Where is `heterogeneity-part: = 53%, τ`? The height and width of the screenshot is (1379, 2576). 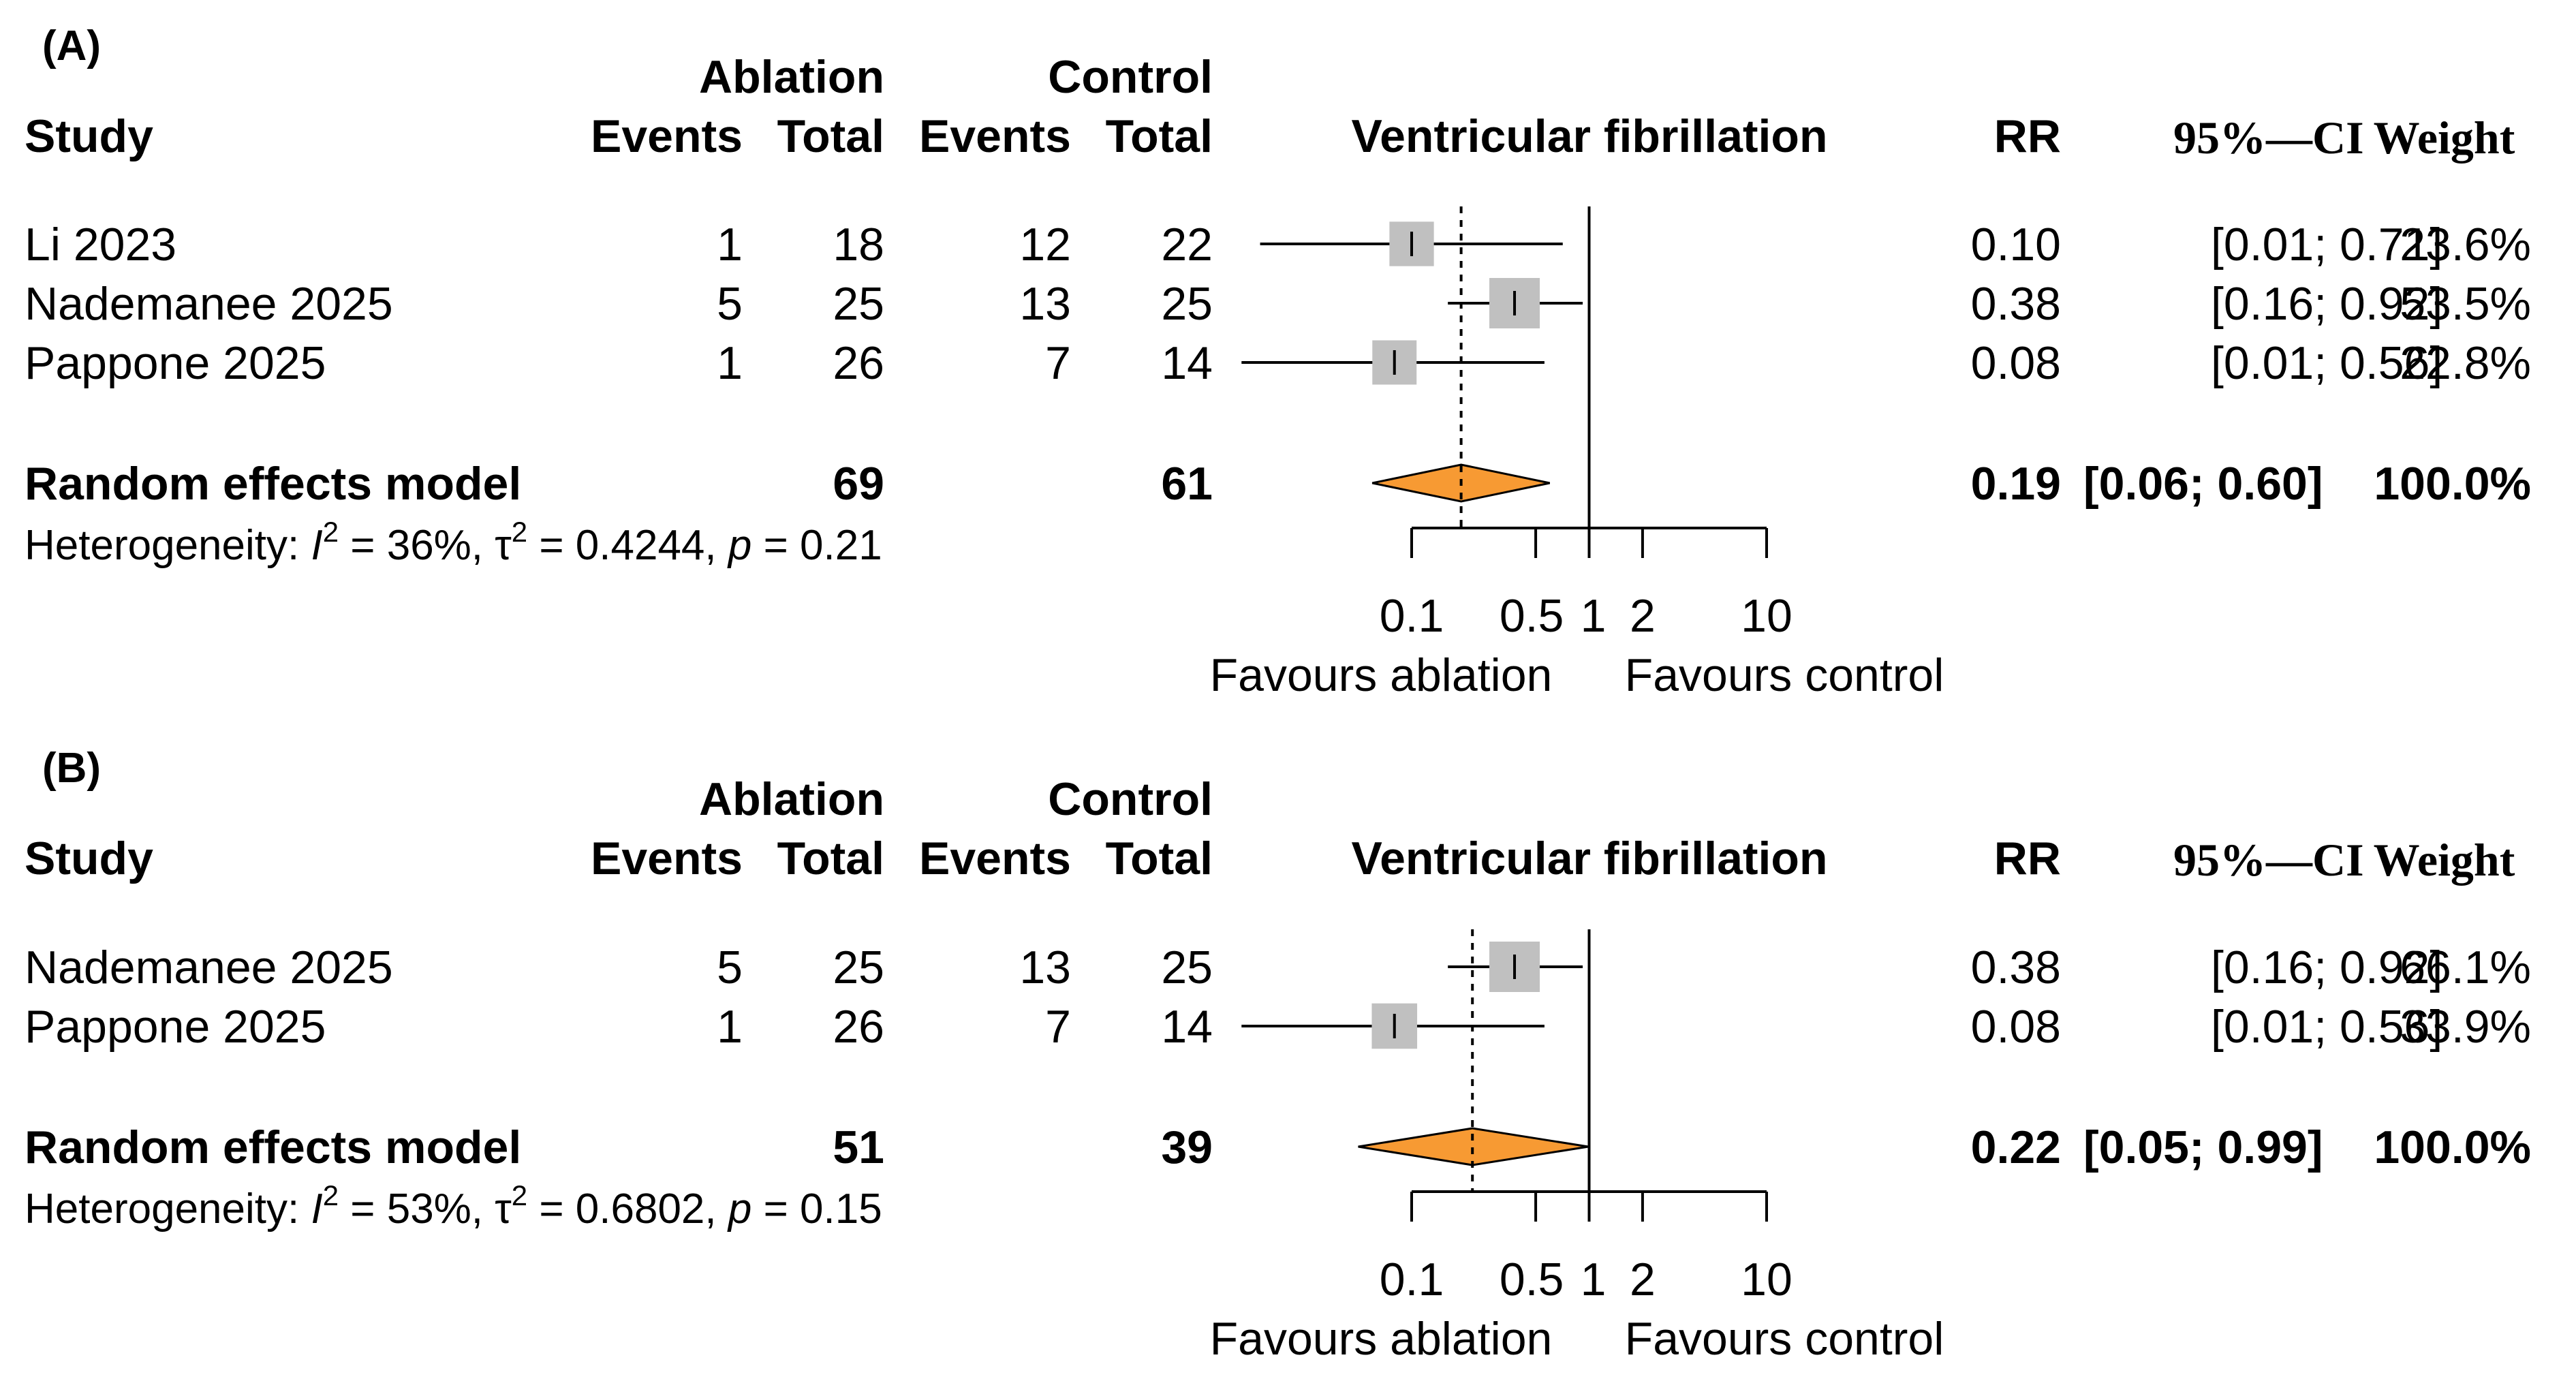 heterogeneity-part: = 53%, τ is located at coordinates (425, 1209).